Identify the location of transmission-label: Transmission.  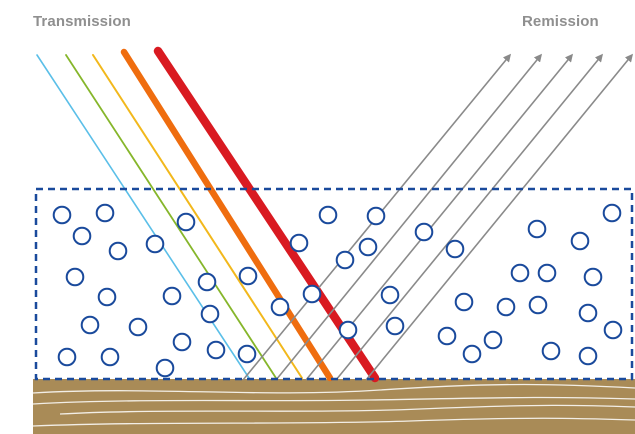
(82, 21).